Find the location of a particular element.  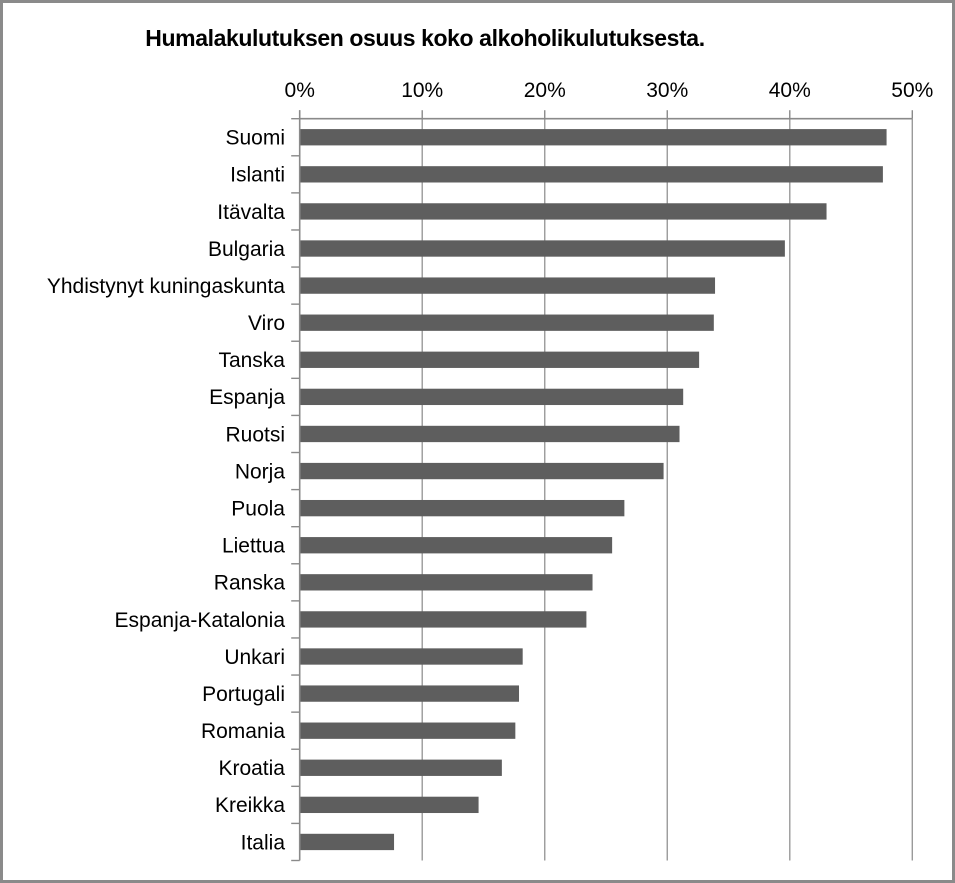

category-label: Espanja-Katalonia is located at coordinates (200, 620).